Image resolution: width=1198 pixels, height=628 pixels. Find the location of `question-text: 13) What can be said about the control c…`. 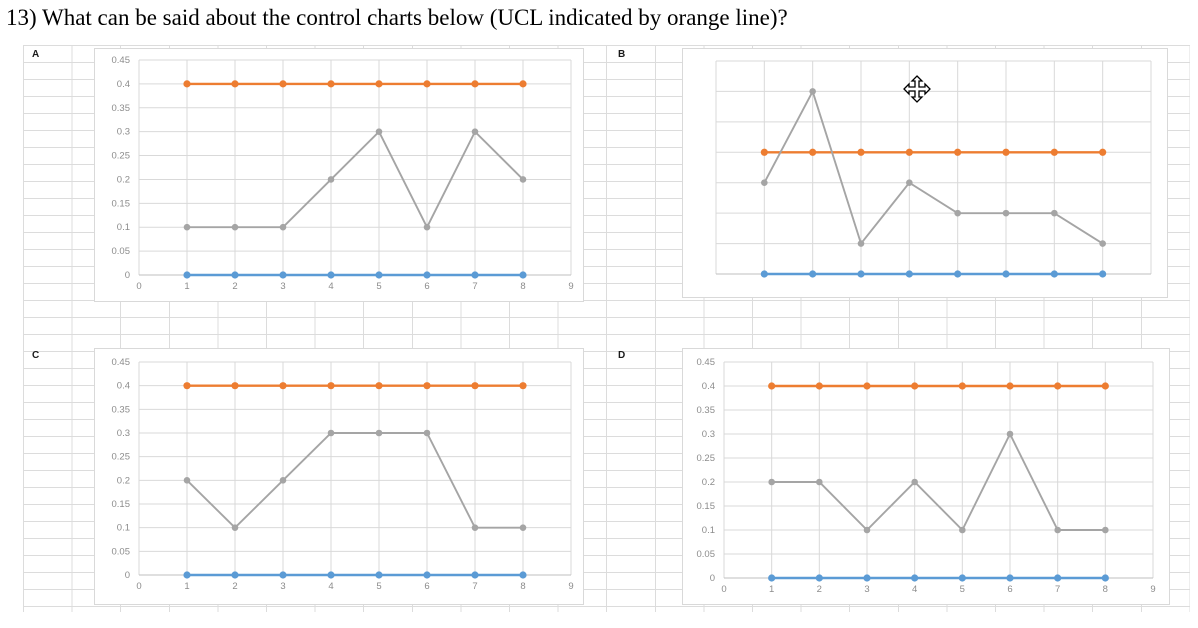

question-text: 13) What can be said about the control c… is located at coordinates (397, 17).